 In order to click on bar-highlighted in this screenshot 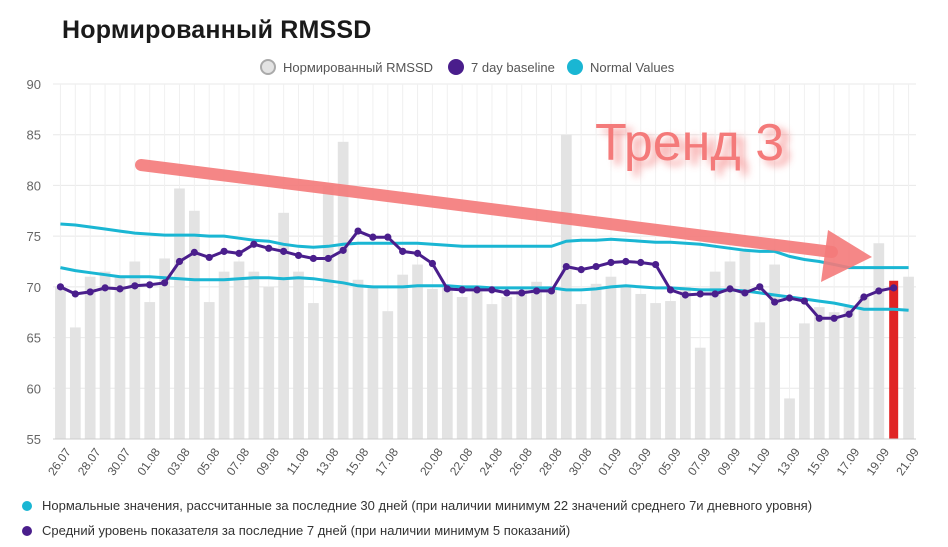, I will do `click(894, 359)`.